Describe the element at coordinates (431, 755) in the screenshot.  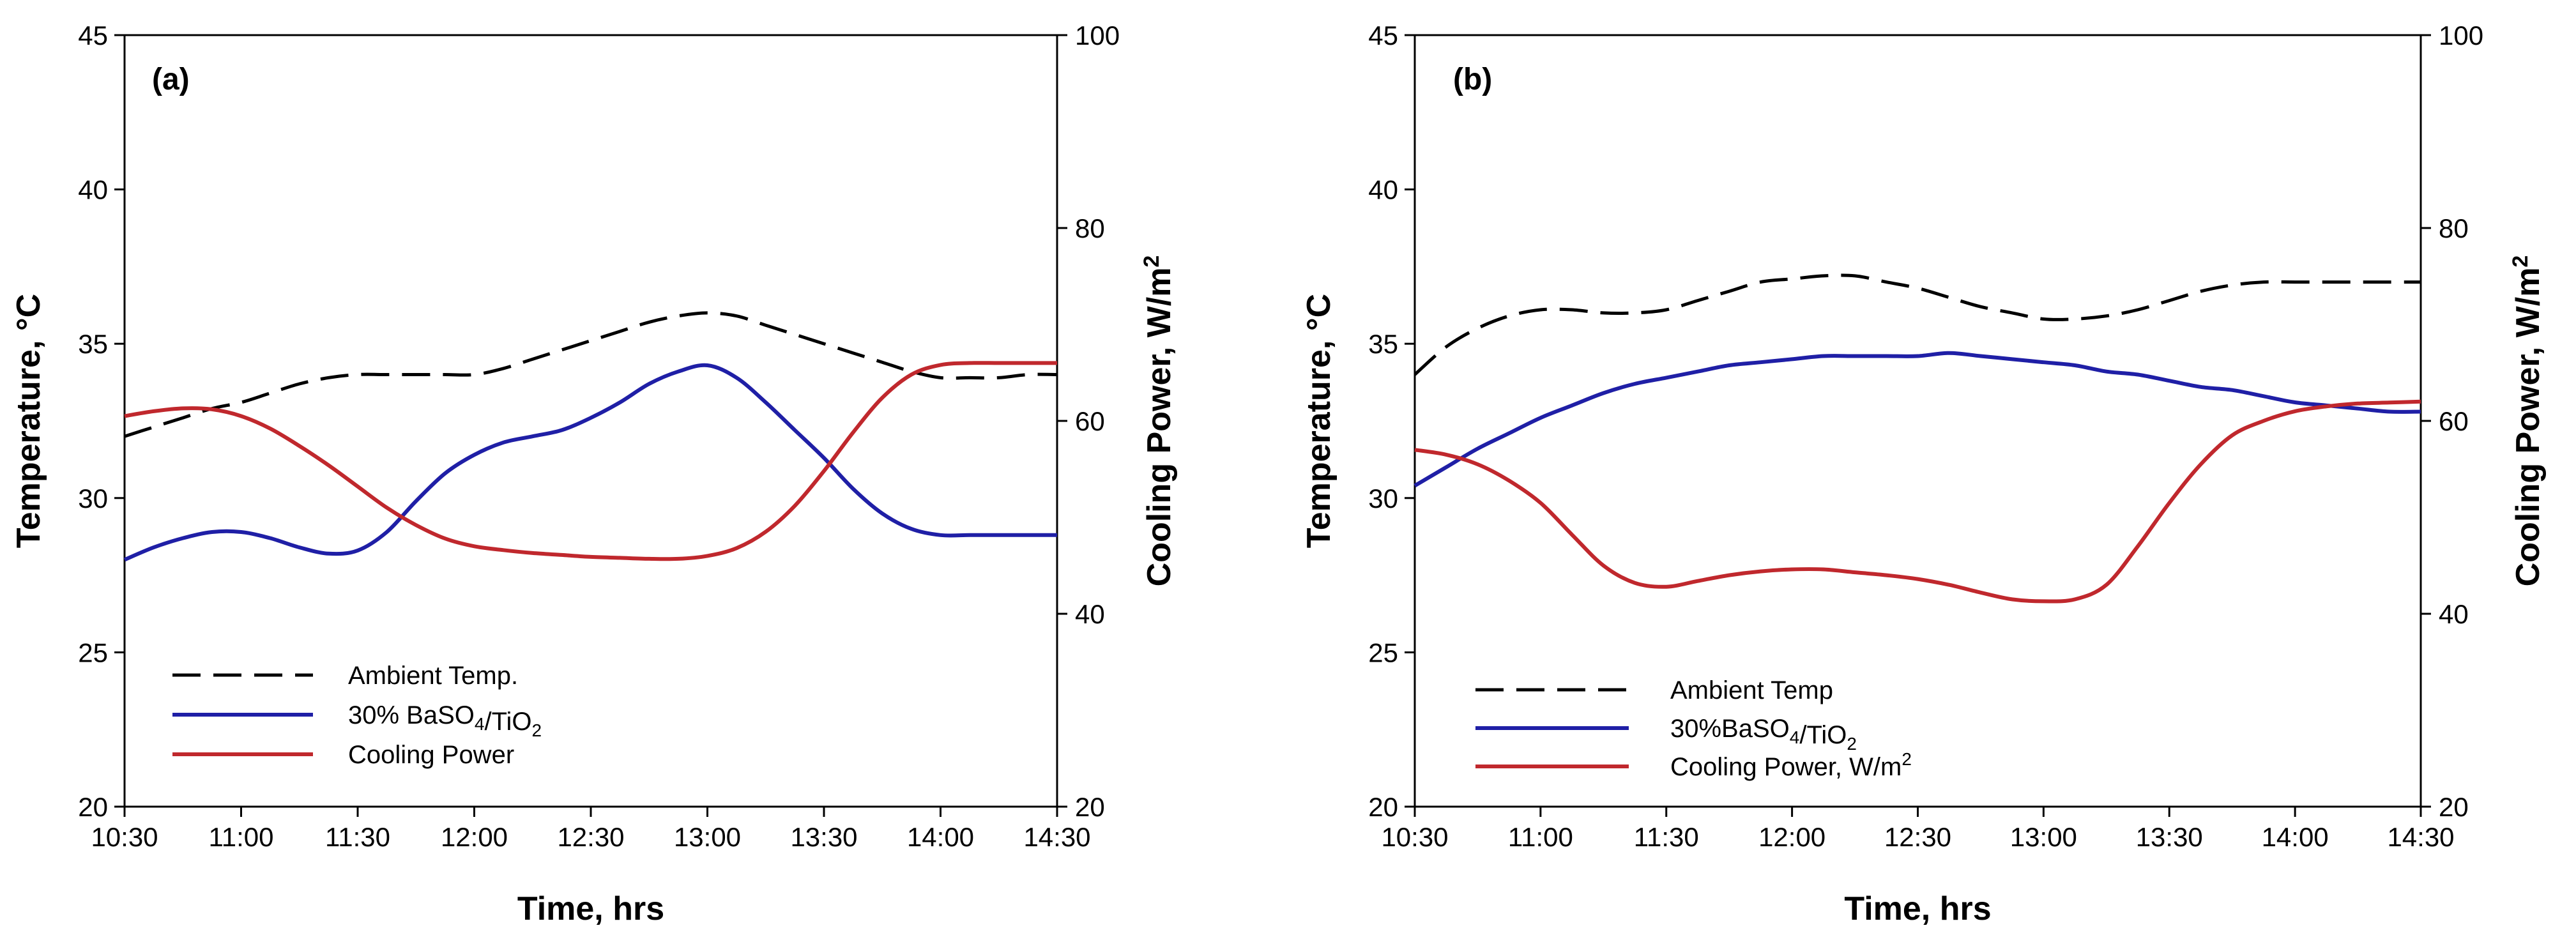
I see `legend-label: Cooling Power` at that location.